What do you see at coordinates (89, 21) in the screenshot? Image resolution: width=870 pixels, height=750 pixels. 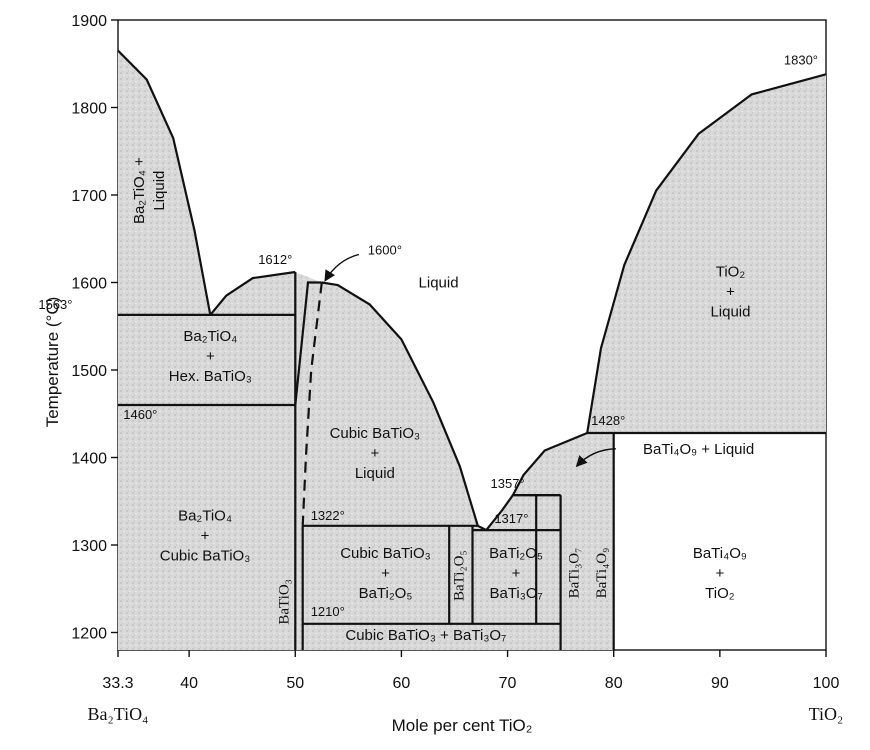 I see `y-tick-label: 1900` at bounding box center [89, 21].